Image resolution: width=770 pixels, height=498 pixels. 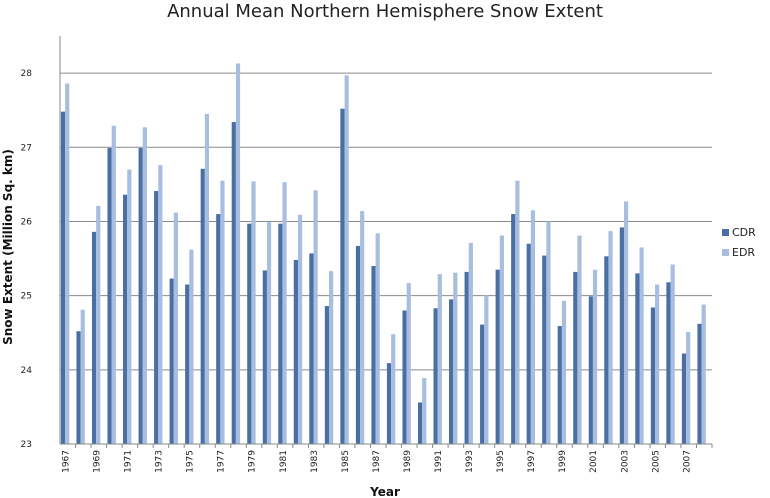 I want to click on bar-edr-1975, so click(x=191, y=346).